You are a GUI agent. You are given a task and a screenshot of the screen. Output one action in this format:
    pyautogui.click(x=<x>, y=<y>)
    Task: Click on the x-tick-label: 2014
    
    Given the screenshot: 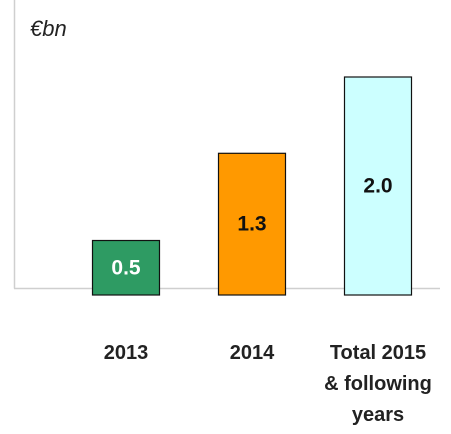 What is the action you would take?
    pyautogui.click(x=252, y=353)
    